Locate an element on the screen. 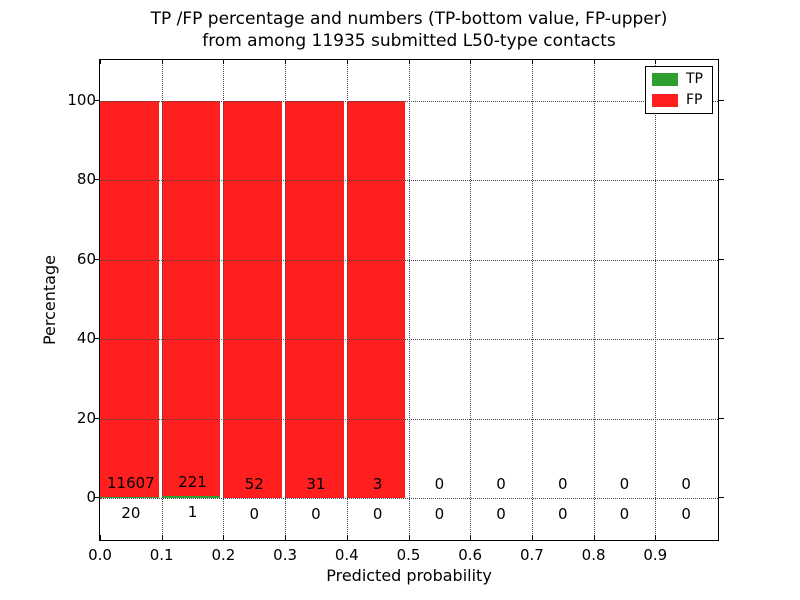  y-tick-label: 40 is located at coordinates (86, 338).